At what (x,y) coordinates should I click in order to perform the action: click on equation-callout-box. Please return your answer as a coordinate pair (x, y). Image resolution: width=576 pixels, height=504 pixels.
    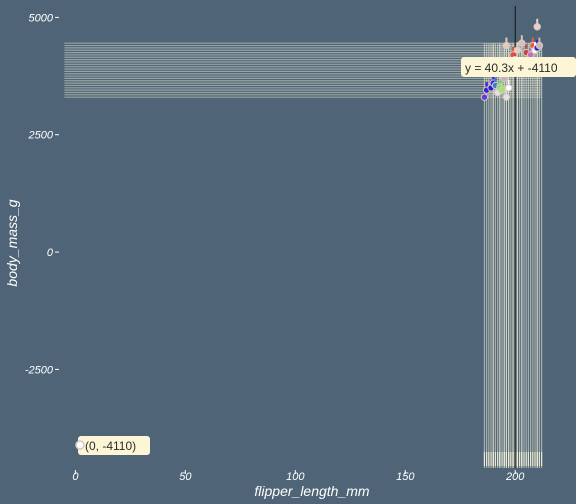
    Looking at the image, I should click on (518, 67).